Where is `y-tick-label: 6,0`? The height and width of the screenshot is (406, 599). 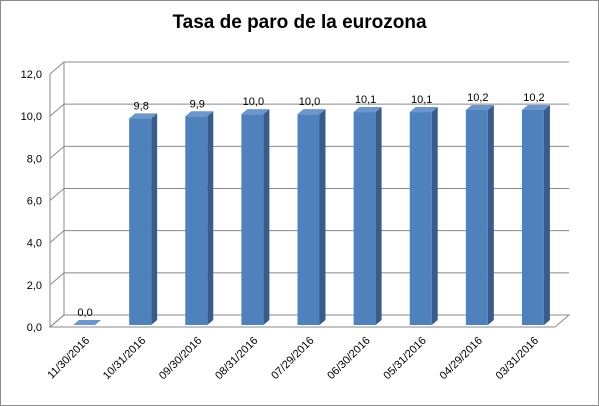 y-tick-label: 6,0 is located at coordinates (34, 202).